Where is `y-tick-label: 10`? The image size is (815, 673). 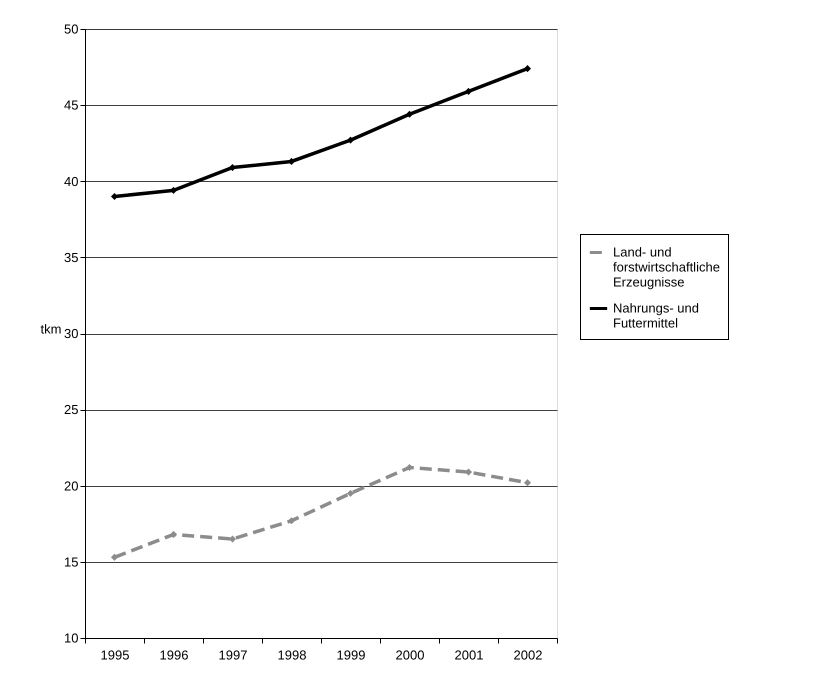 y-tick-label: 10 is located at coordinates (71, 638).